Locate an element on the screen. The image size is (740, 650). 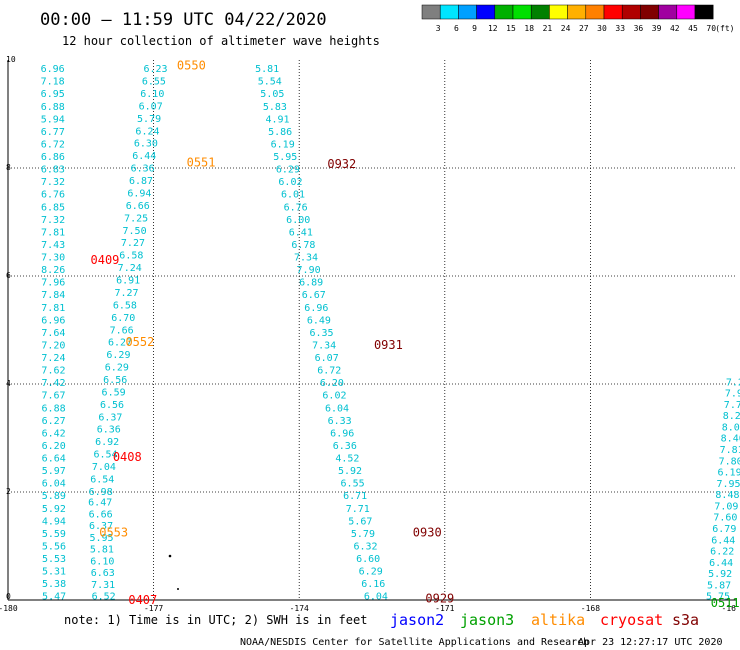
swh-value: 6.77 is located at coordinates (53, 132).